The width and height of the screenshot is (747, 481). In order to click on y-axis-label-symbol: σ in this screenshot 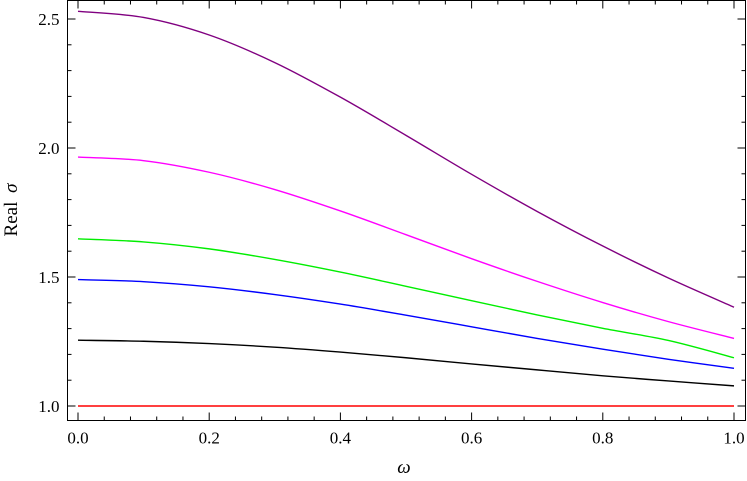, I will do `click(11, 188)`.